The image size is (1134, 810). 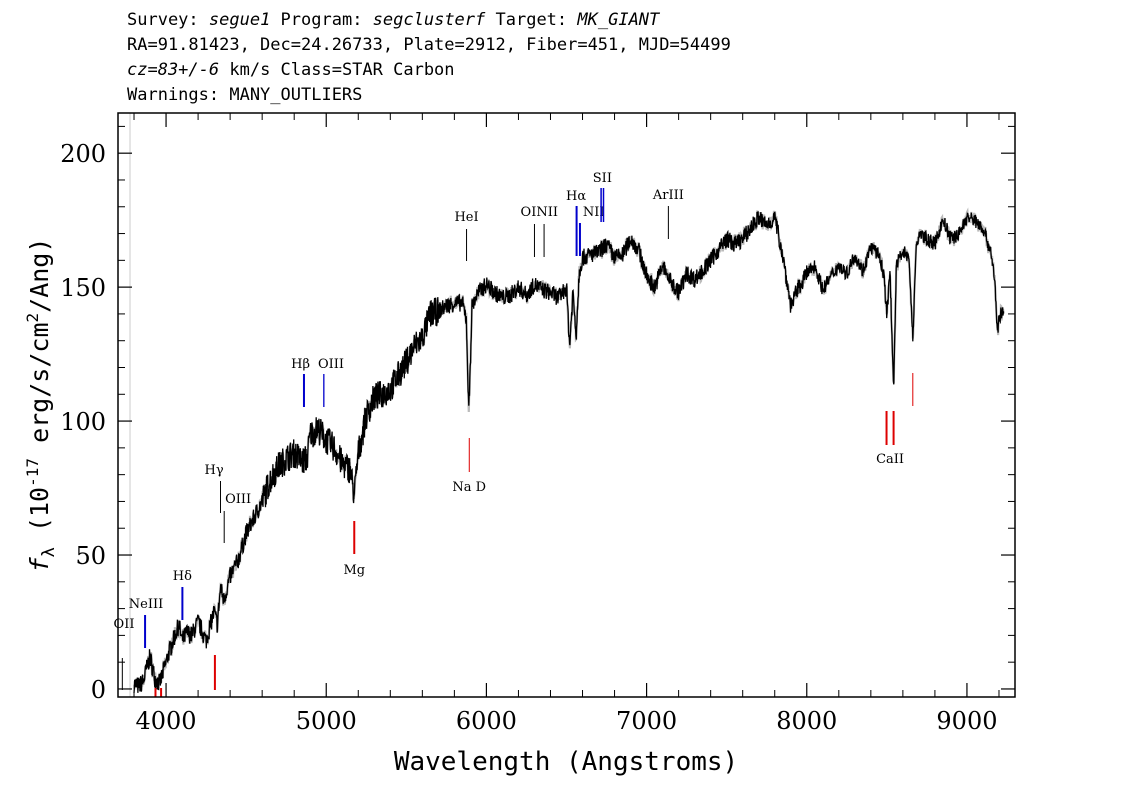 What do you see at coordinates (594, 212) in the screenshot?
I see `line-label-nii: NII` at bounding box center [594, 212].